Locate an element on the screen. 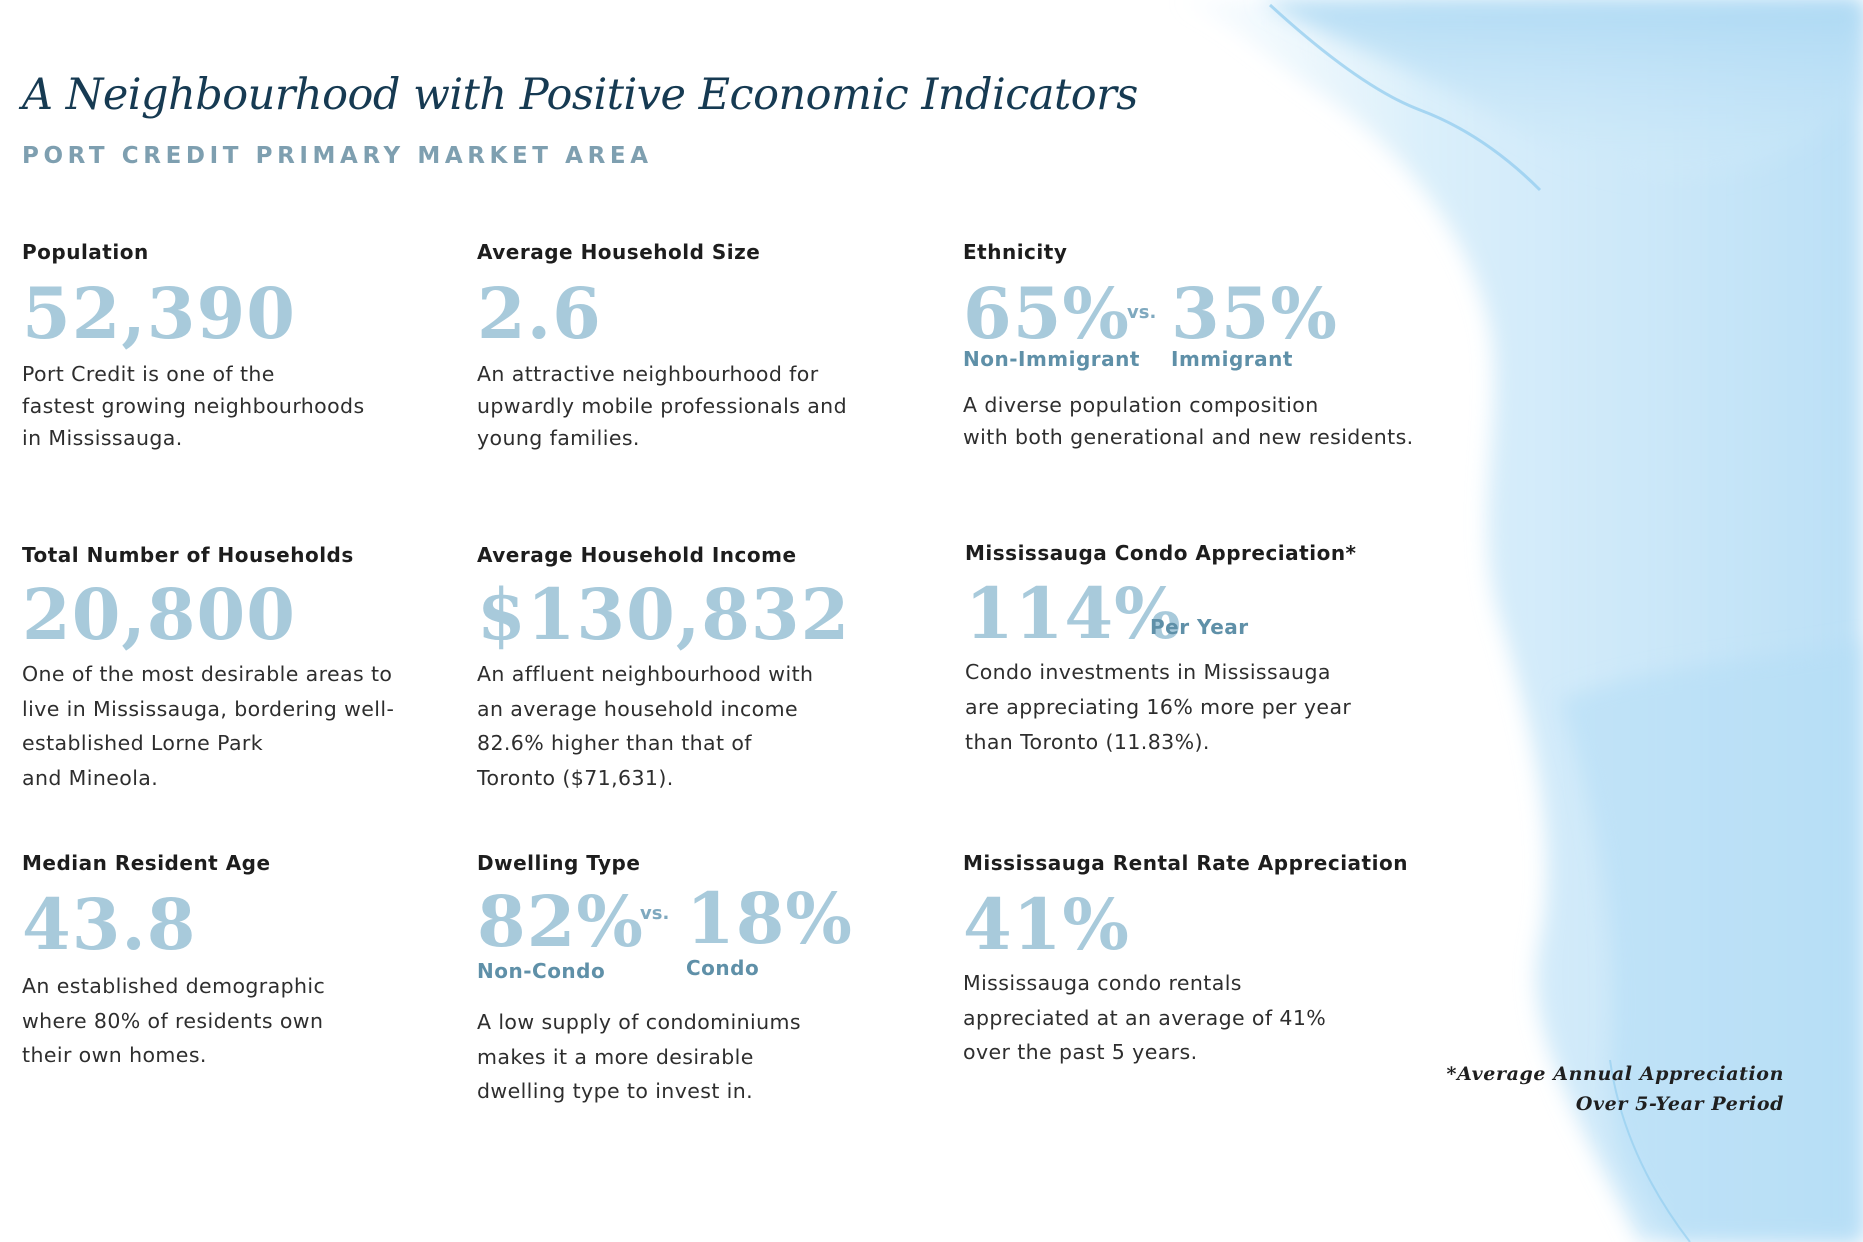 Image resolution: width=1863 pixels, height=1242 pixels. page-subtitle: PORT CREDIT PRIMARY MARKET AREA is located at coordinates (337, 156).